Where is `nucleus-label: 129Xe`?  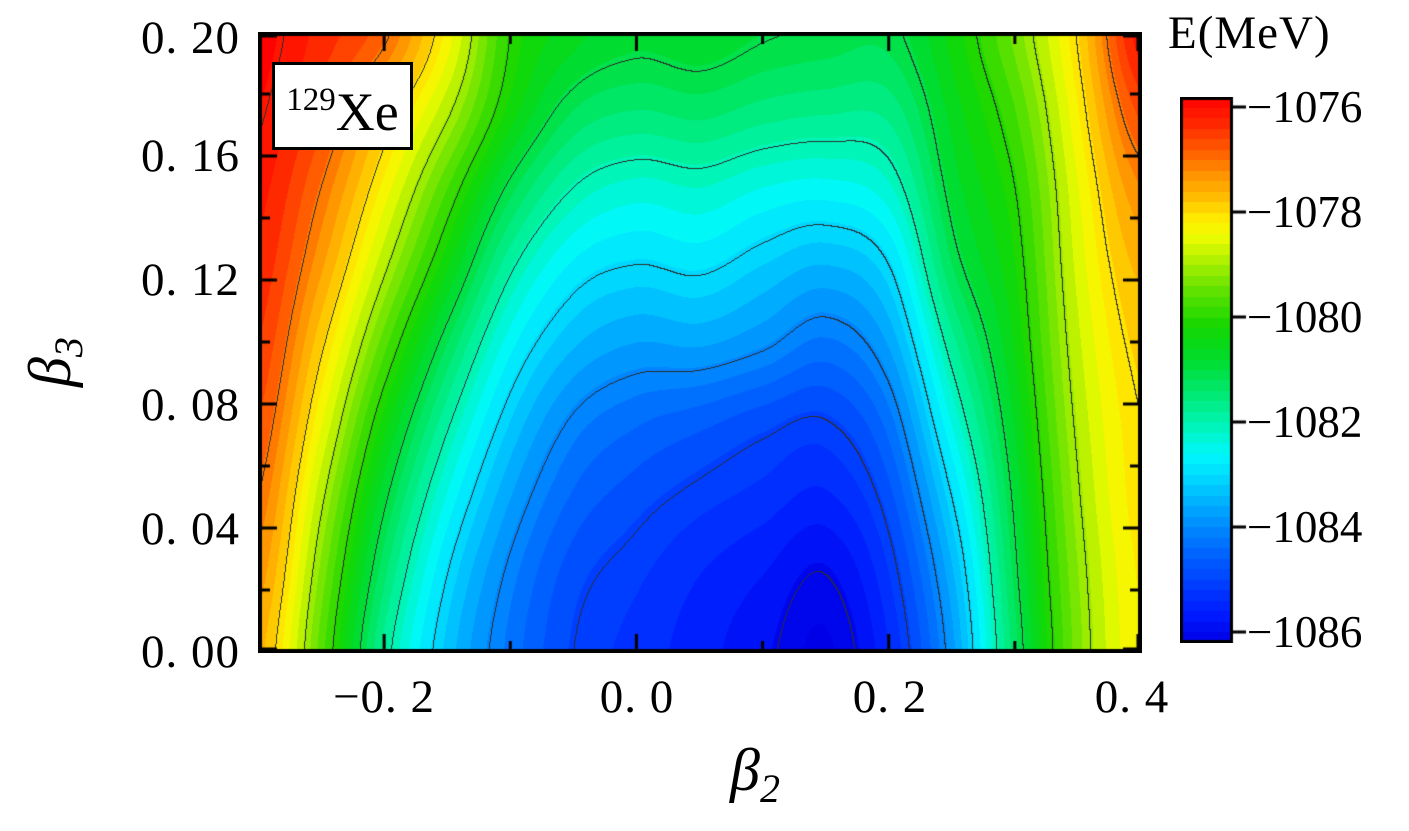
nucleus-label: 129Xe is located at coordinates (342, 106).